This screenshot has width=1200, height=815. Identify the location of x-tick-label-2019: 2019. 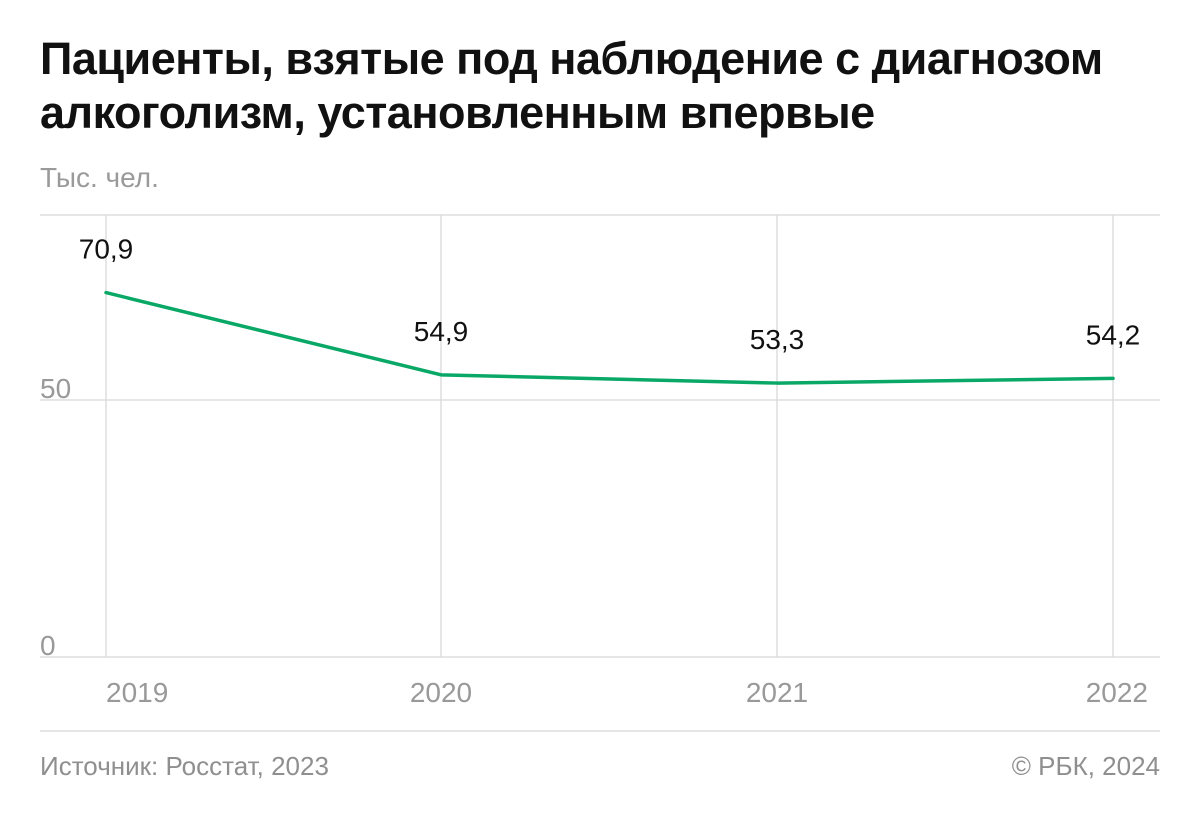
(137, 692).